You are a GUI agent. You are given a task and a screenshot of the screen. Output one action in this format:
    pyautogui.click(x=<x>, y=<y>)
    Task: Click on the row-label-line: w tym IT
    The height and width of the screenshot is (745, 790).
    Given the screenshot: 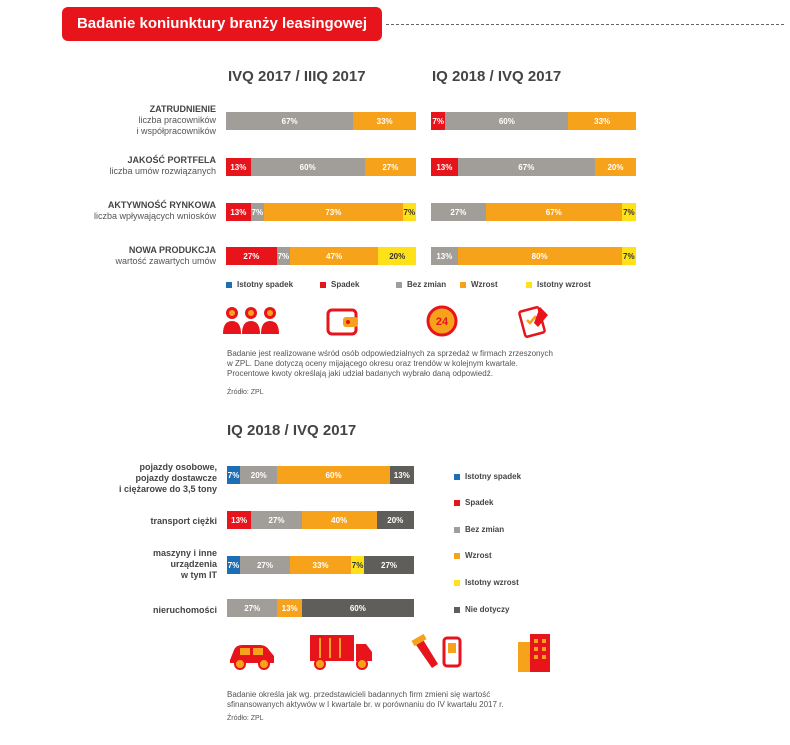 What is the action you would take?
    pyautogui.click(x=198, y=575)
    